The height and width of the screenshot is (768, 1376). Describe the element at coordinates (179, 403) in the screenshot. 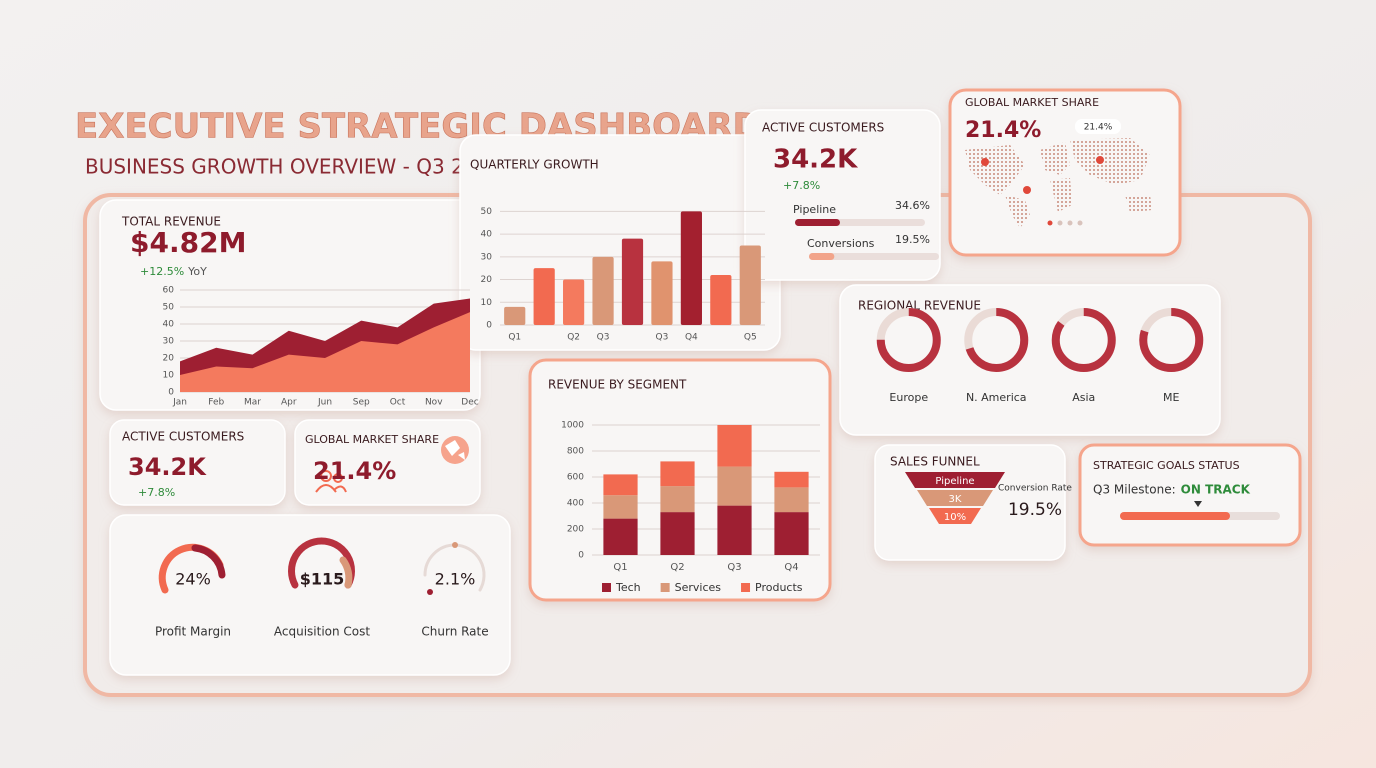

I see `x-tick-label: Jan` at that location.